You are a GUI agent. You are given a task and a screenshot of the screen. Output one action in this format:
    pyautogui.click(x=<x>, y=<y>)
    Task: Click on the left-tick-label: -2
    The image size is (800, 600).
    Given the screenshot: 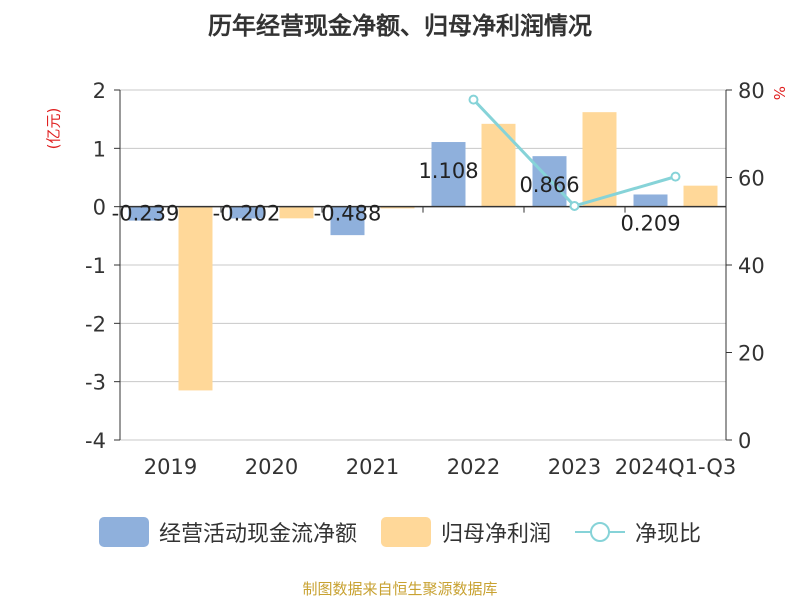 What is the action you would take?
    pyautogui.click(x=95, y=324)
    